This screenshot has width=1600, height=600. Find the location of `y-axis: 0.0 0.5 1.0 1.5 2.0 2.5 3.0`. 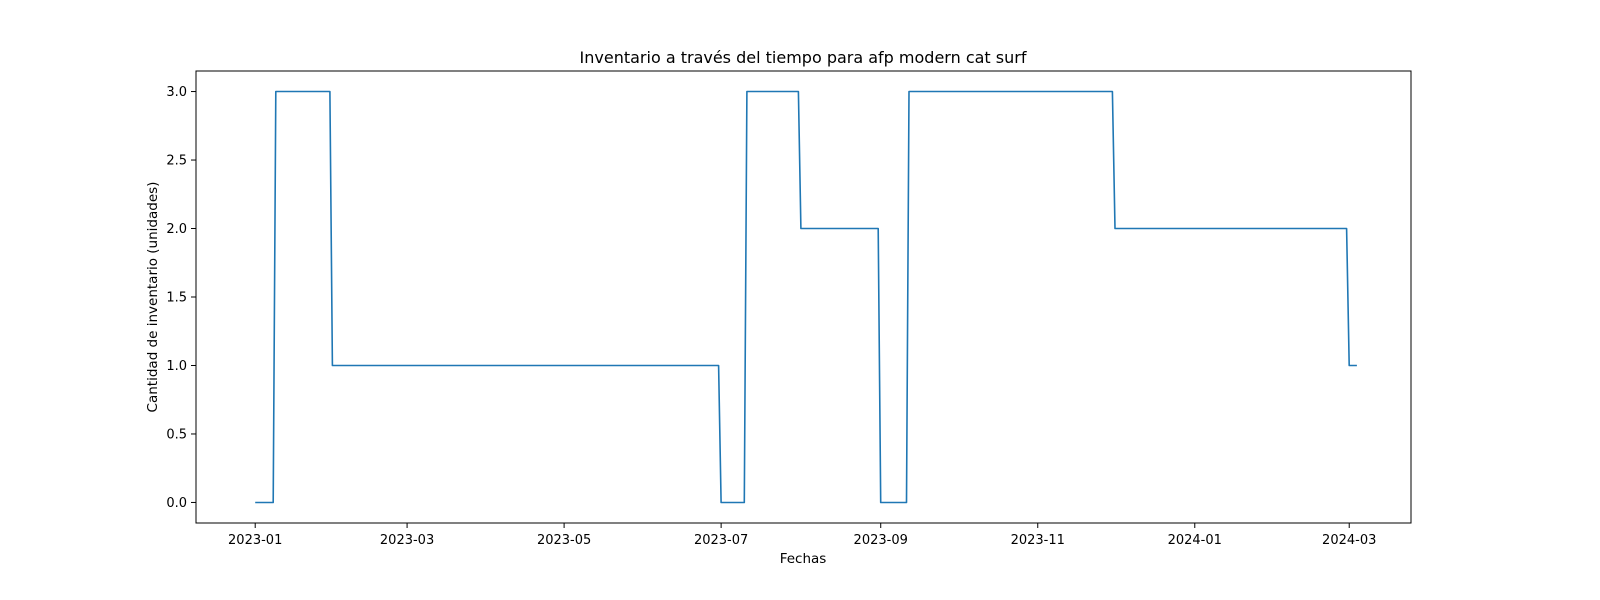

y-axis: 0.0 0.5 1.0 1.5 2.0 2.5 3.0 is located at coordinates (181, 298).